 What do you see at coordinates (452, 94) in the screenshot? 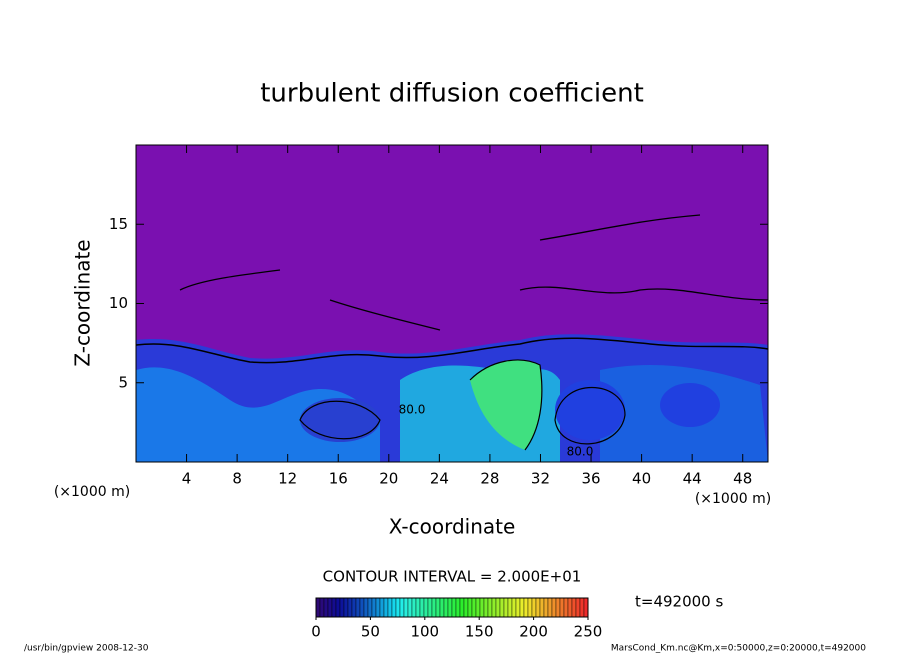
I see `chart-title: turbulent diffusion coefficient` at bounding box center [452, 94].